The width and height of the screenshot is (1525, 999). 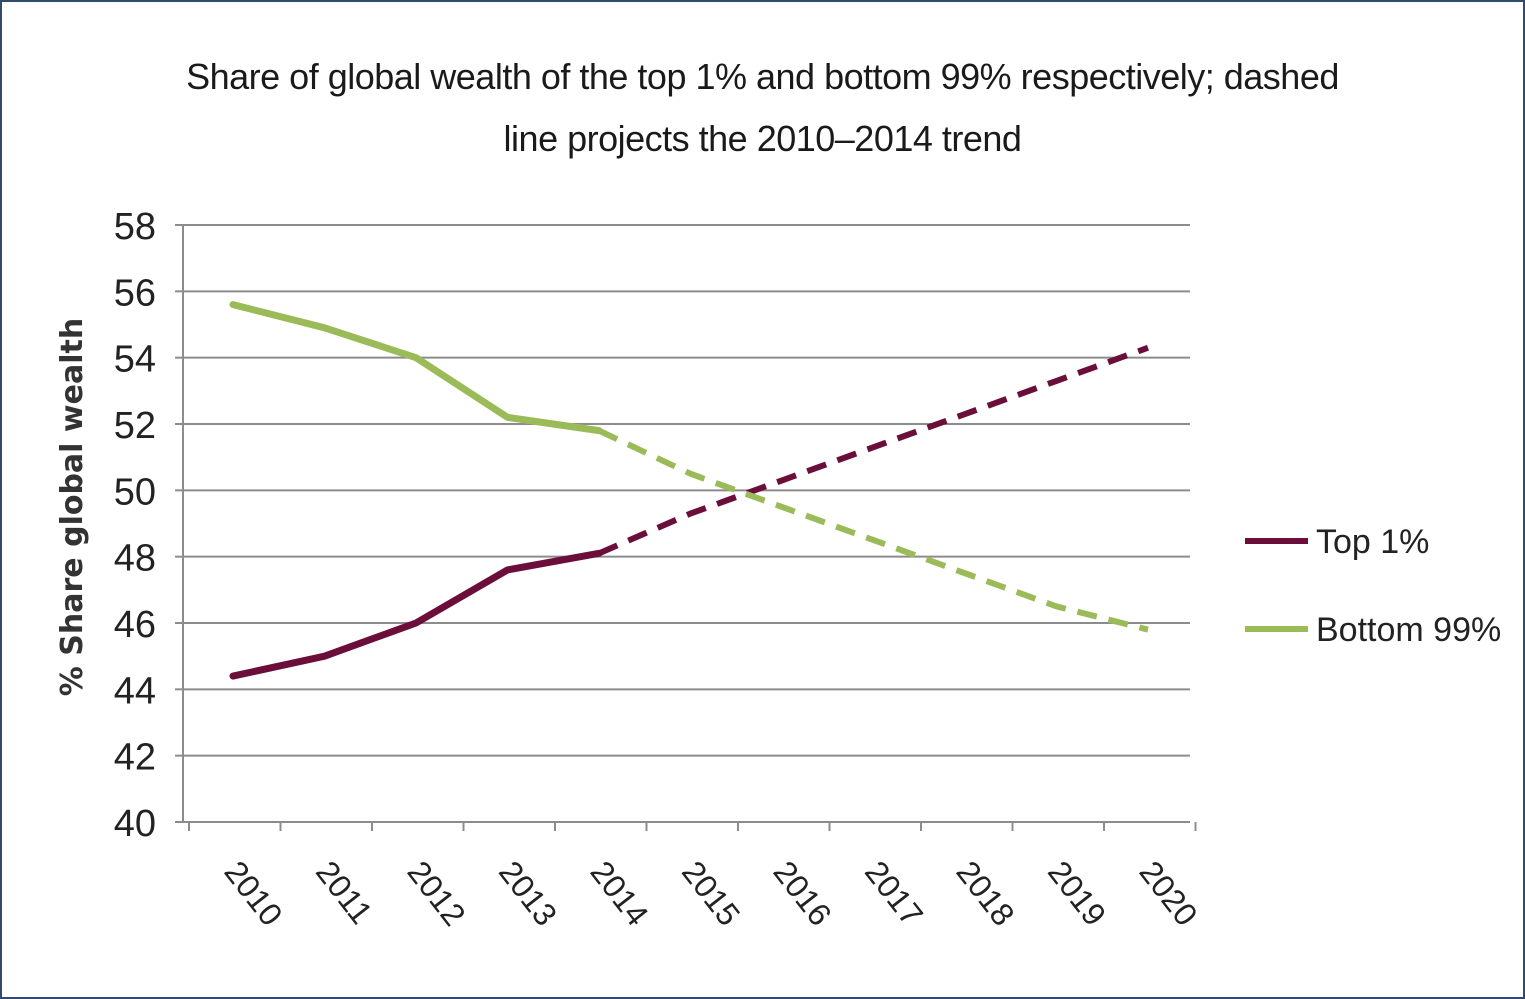 I want to click on x-tick-label-2011: 2011, so click(x=344, y=892).